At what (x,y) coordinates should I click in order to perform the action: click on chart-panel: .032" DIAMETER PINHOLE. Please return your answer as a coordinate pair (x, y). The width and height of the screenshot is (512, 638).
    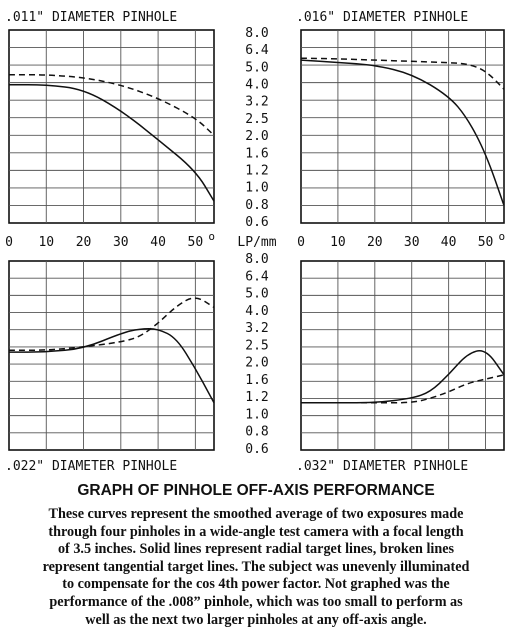
    Looking at the image, I should click on (400, 367).